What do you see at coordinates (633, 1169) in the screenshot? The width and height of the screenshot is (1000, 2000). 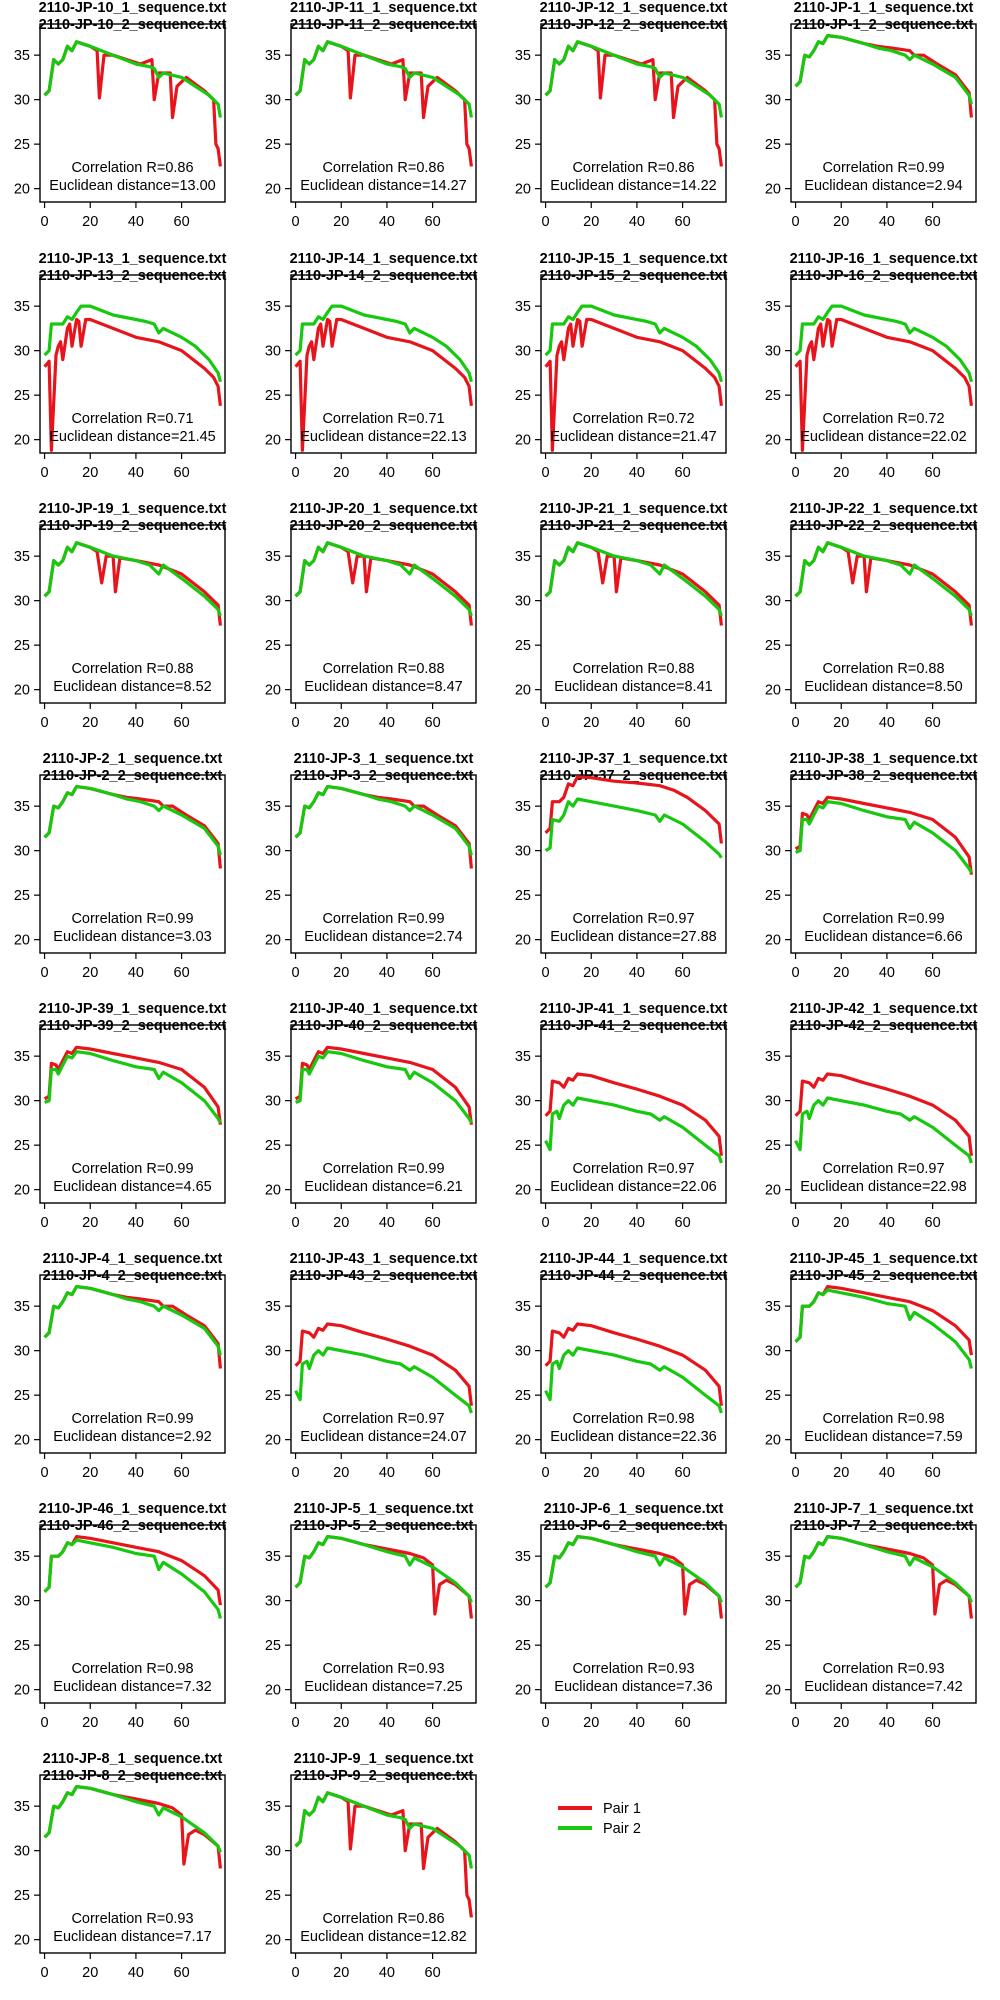 I see `correlation-label: Correlation R=0.97` at bounding box center [633, 1169].